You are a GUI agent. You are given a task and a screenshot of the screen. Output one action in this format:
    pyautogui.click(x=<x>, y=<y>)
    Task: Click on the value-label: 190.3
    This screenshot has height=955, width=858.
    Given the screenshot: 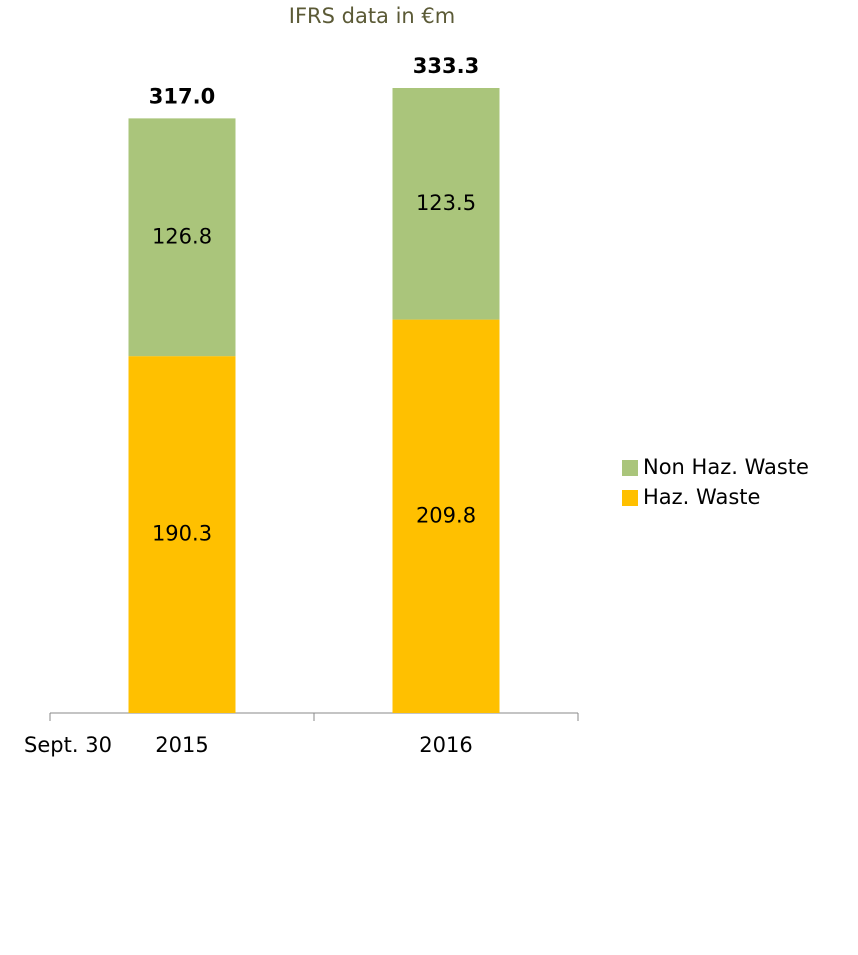 What is the action you would take?
    pyautogui.click(x=182, y=534)
    